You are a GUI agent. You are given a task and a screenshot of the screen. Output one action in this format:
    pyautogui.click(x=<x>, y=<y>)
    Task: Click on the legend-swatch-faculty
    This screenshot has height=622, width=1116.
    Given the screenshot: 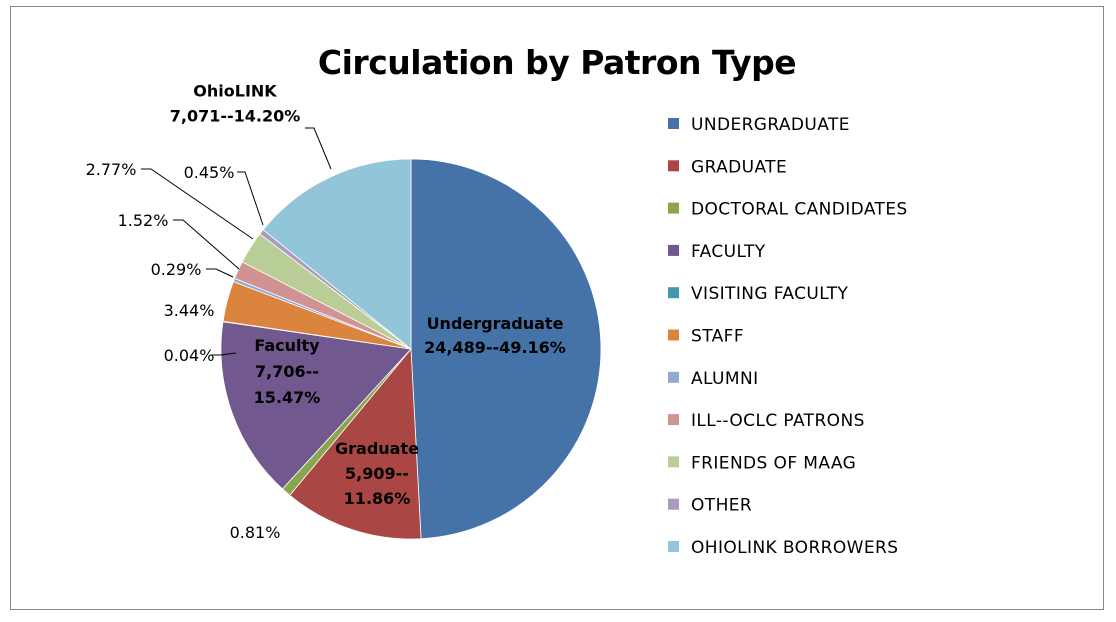 What is the action you would take?
    pyautogui.click(x=673, y=250)
    